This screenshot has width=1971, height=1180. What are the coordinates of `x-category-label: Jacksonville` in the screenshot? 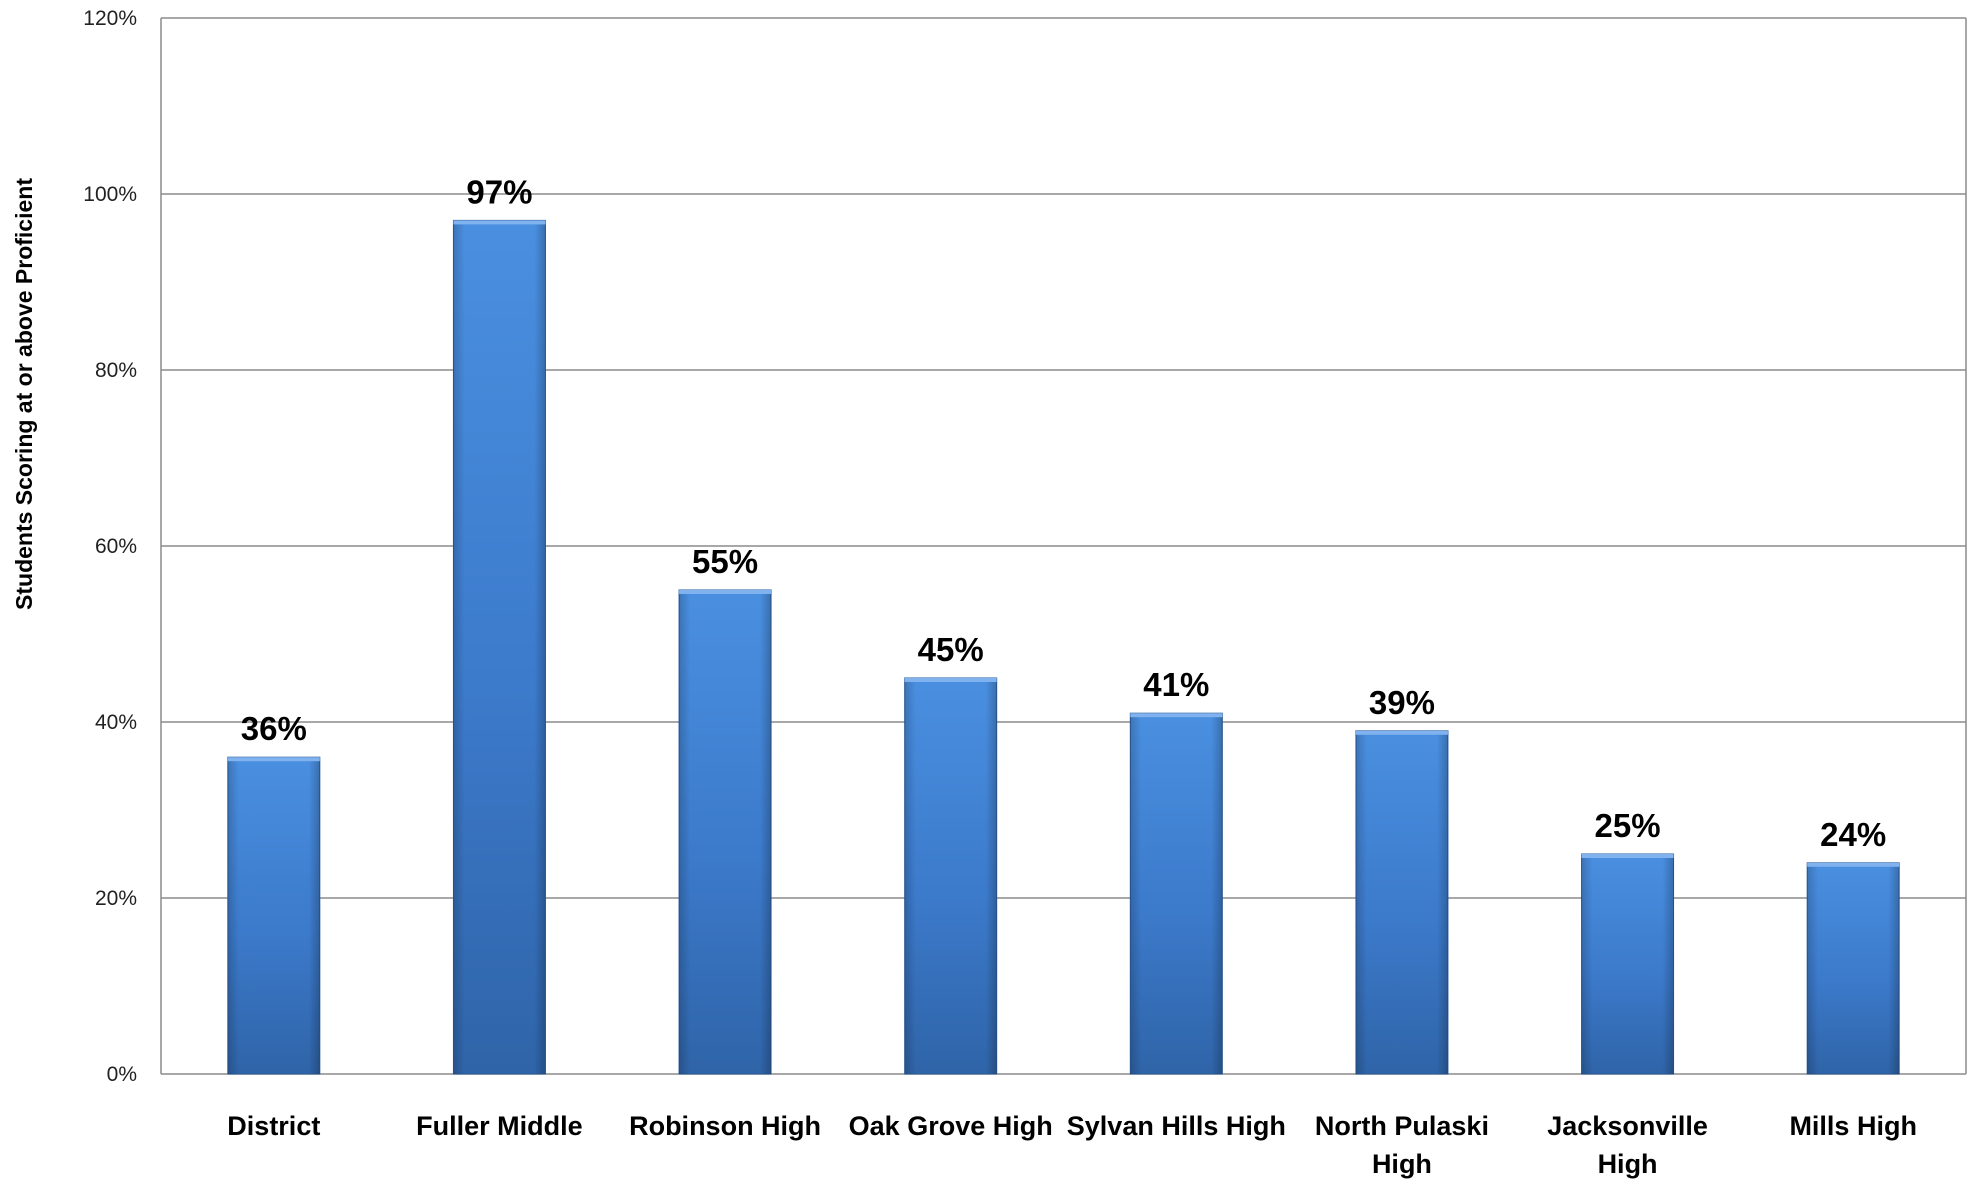 It's located at (1627, 1126).